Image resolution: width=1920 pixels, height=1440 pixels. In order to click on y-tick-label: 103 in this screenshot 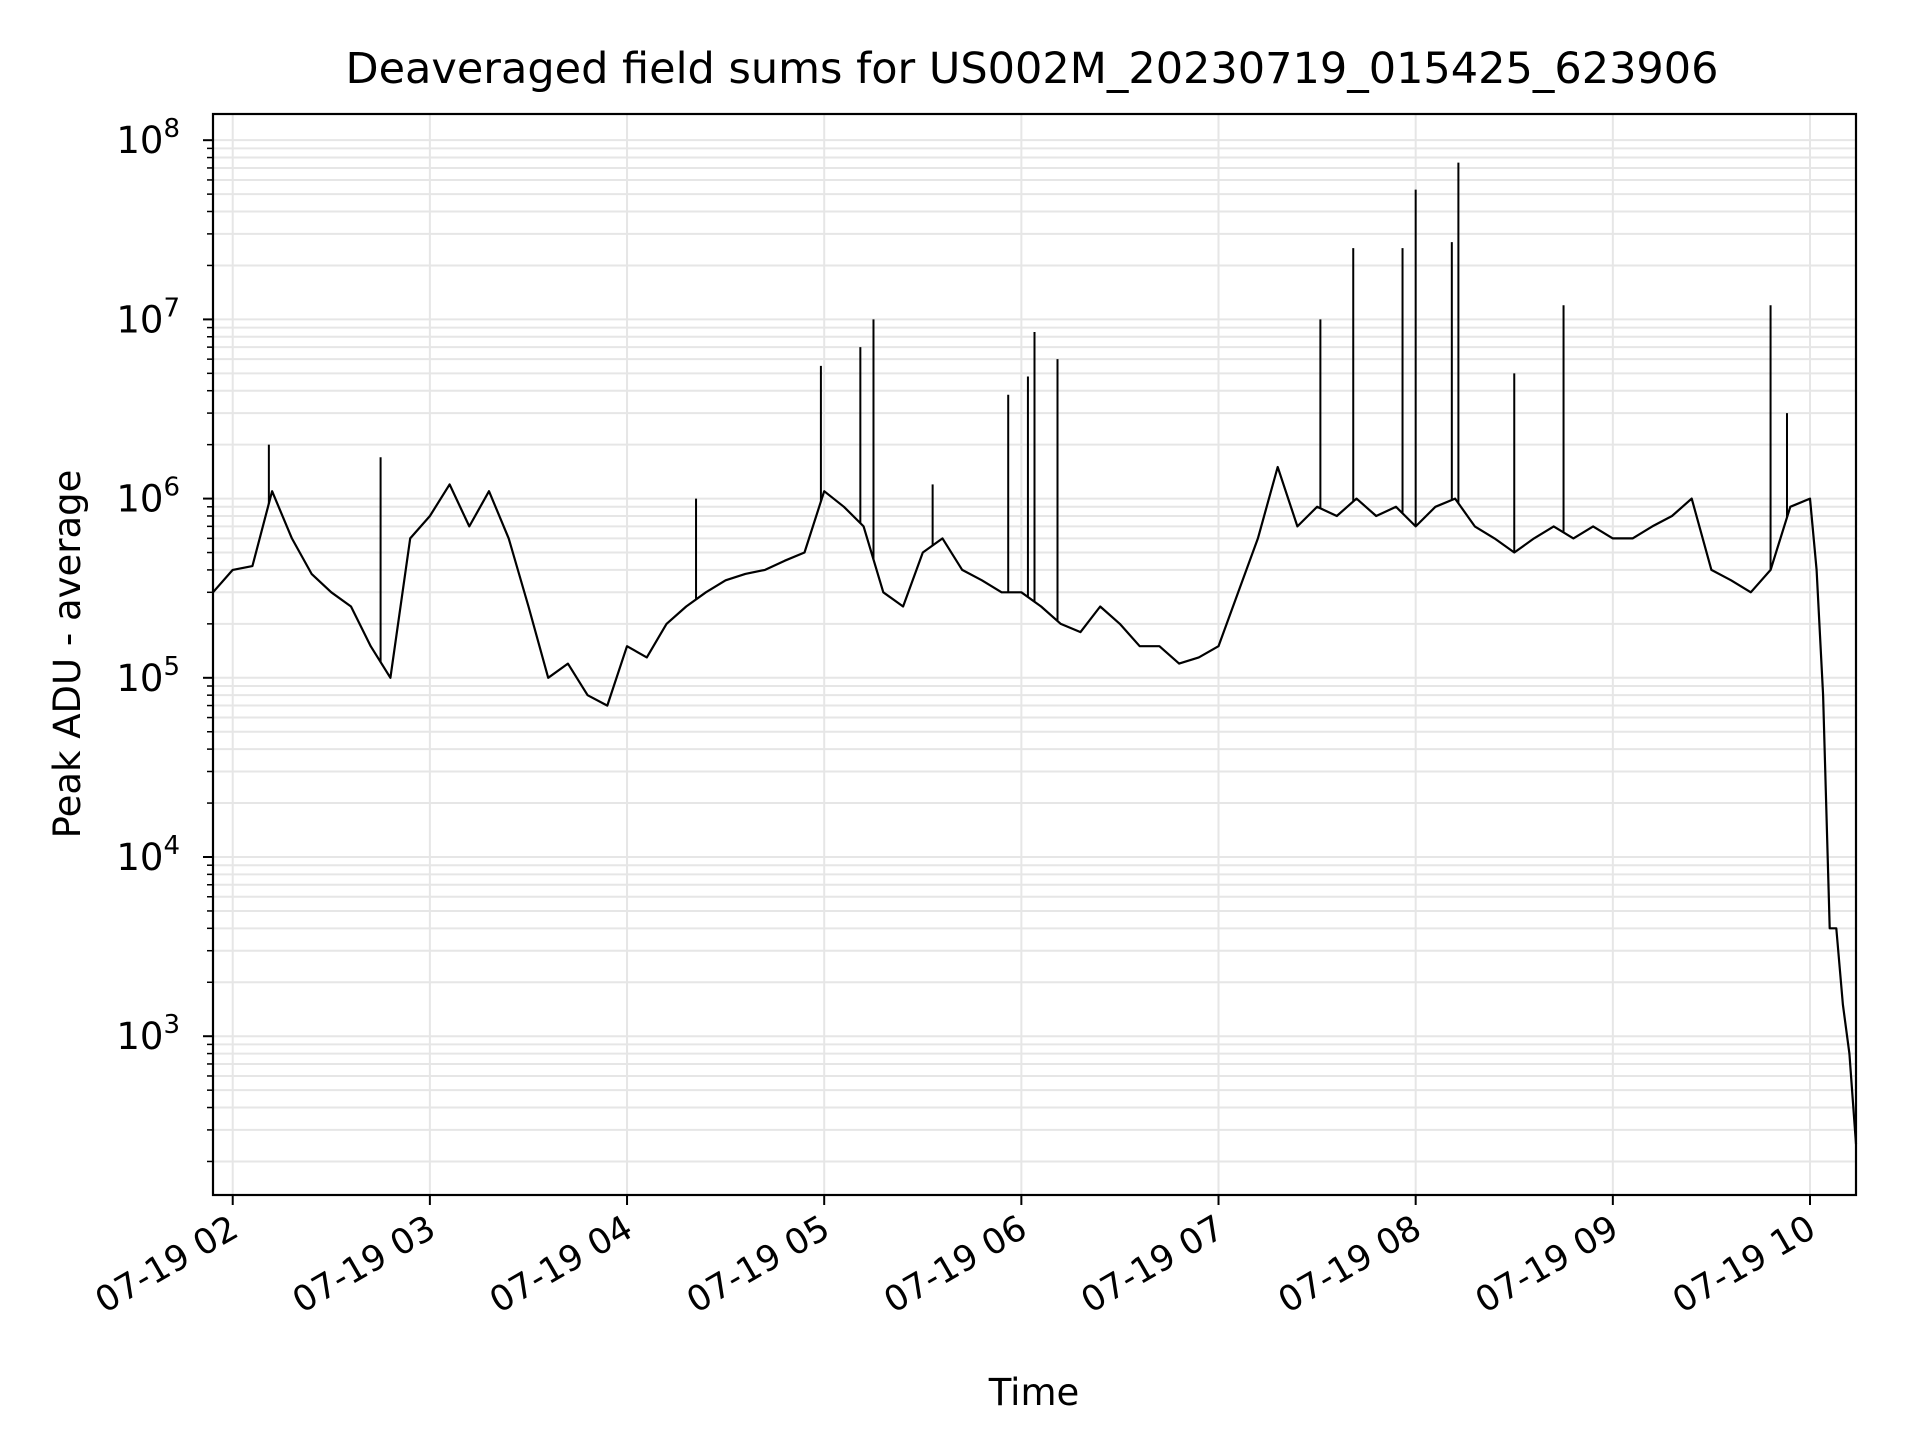, I will do `click(148, 1034)`.